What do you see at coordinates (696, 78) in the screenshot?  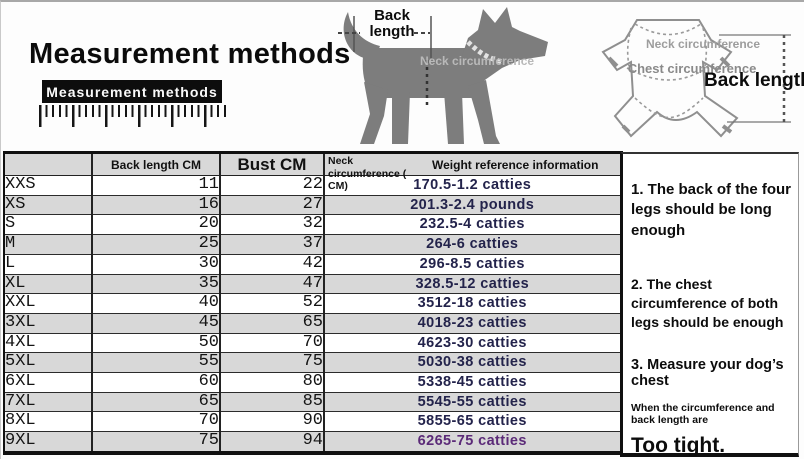 I see `garment-outline-icon` at bounding box center [696, 78].